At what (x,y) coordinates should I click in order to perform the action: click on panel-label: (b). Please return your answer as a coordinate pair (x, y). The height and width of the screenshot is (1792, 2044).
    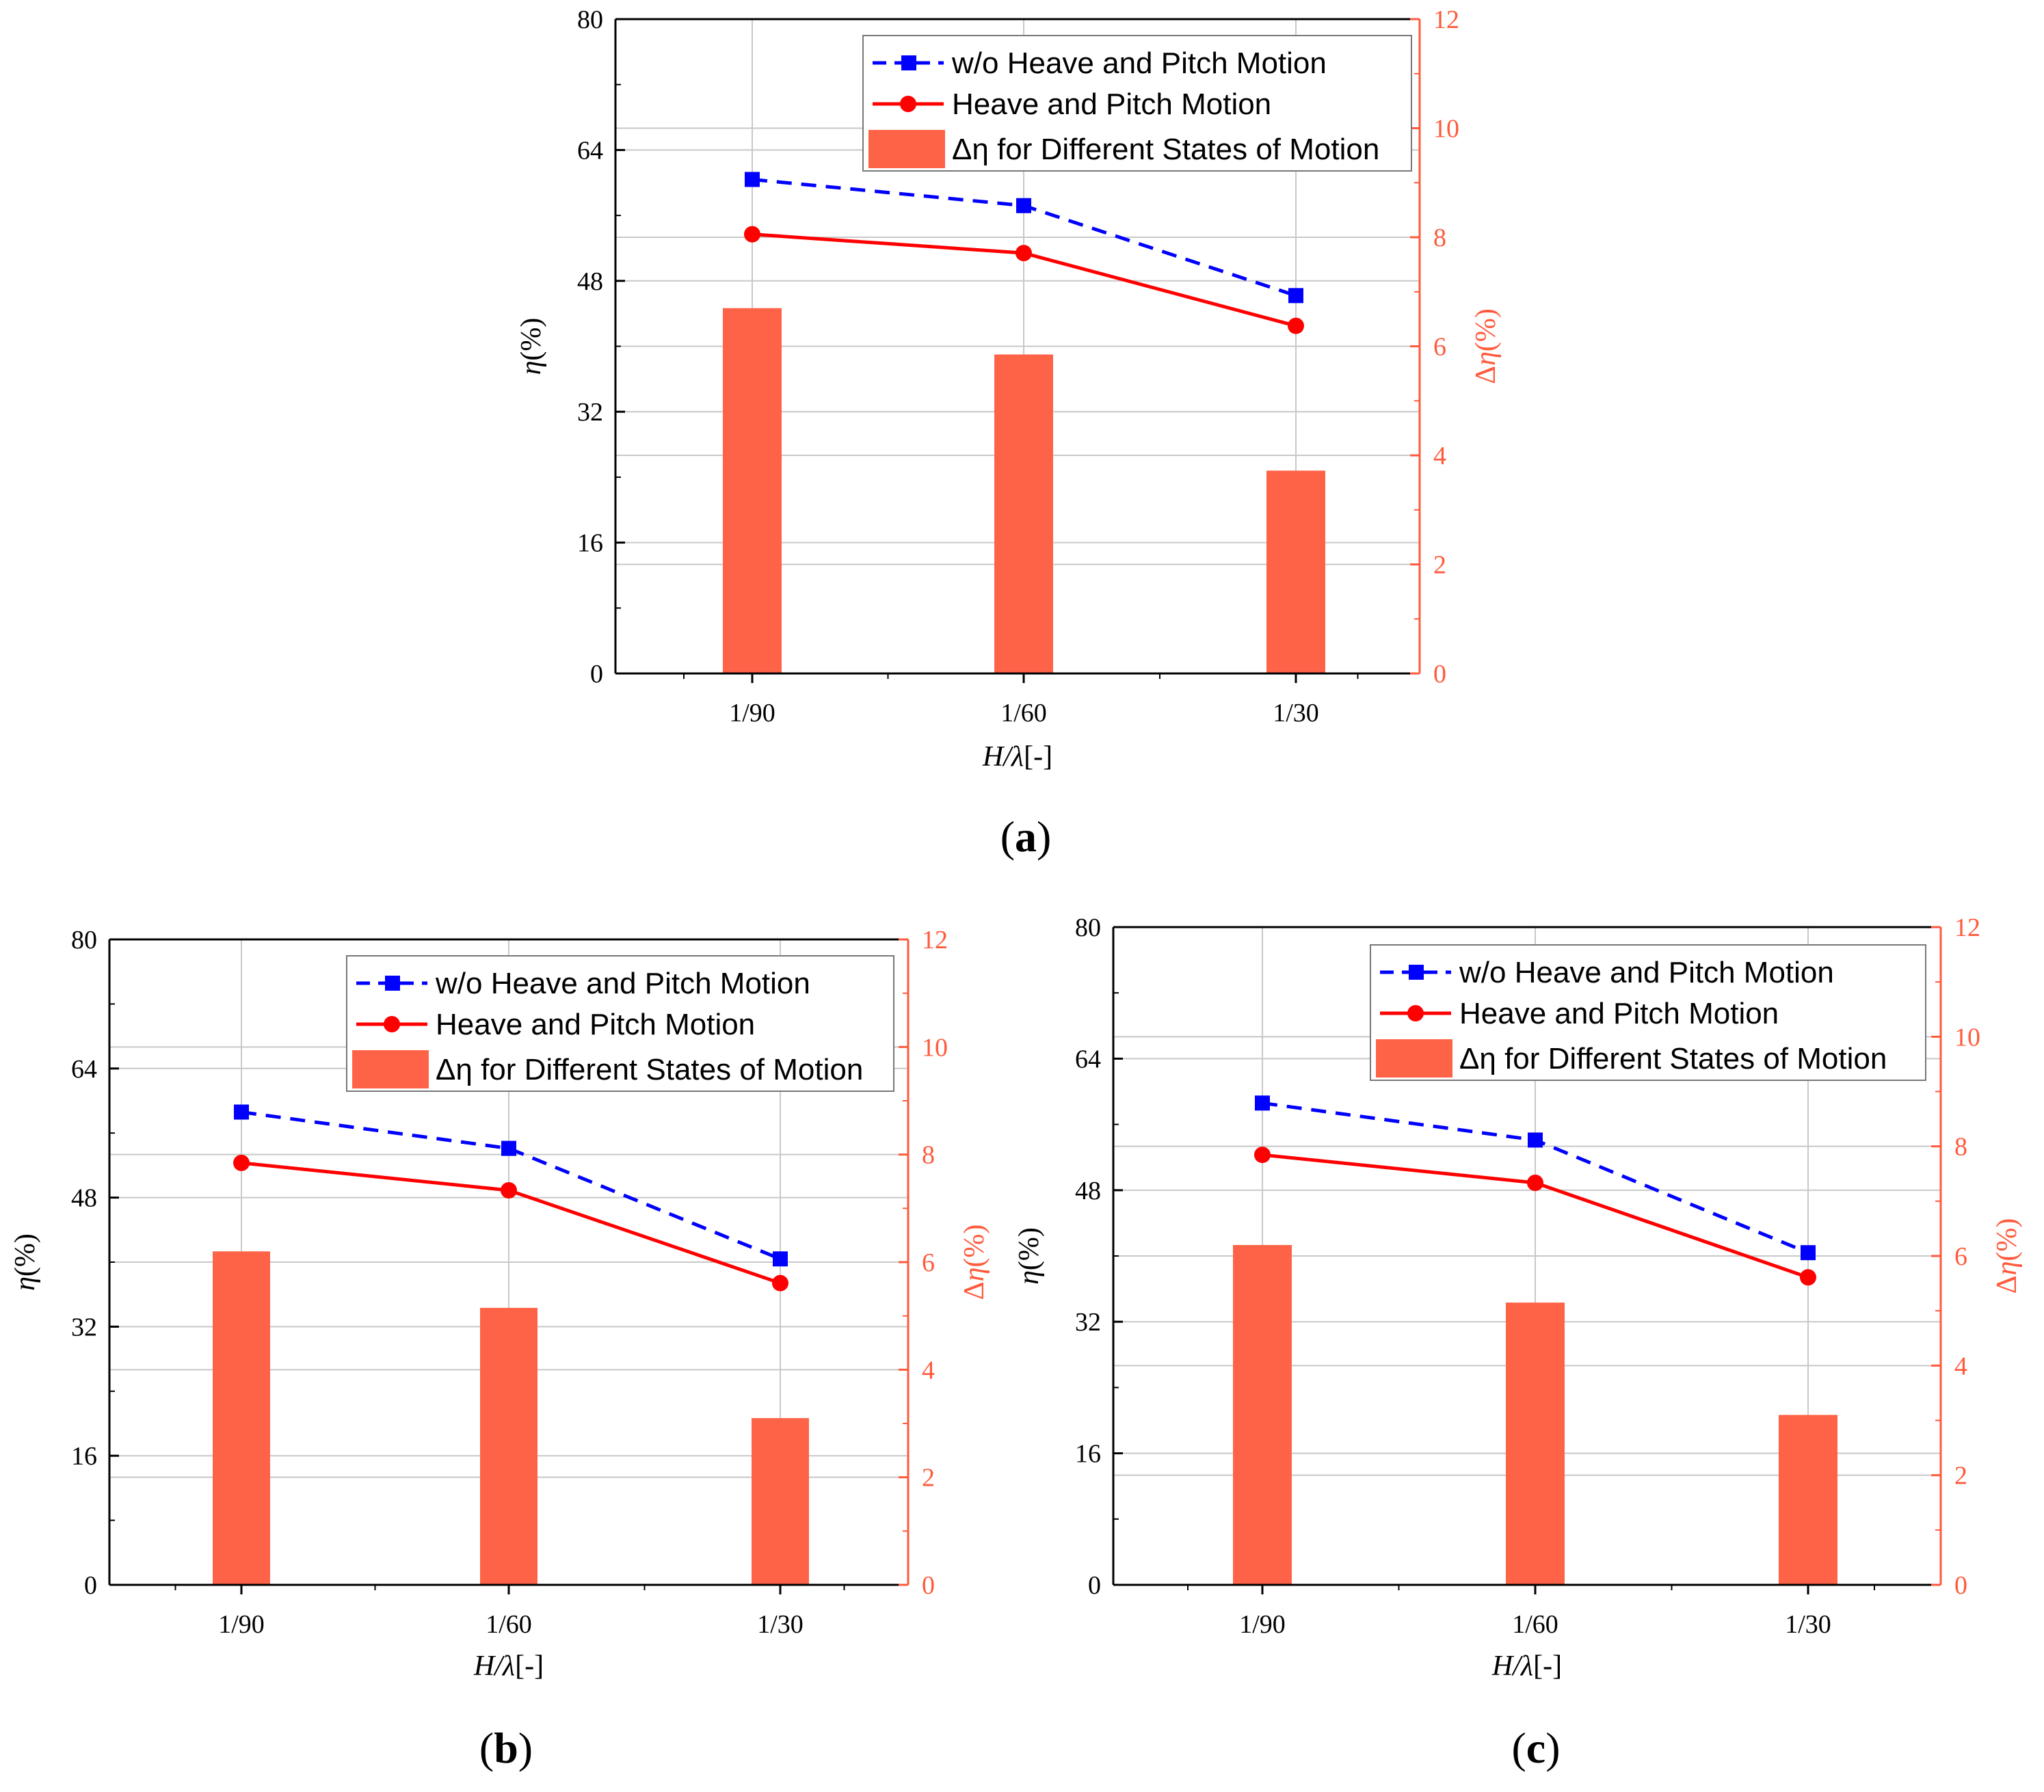
    Looking at the image, I should click on (506, 1748).